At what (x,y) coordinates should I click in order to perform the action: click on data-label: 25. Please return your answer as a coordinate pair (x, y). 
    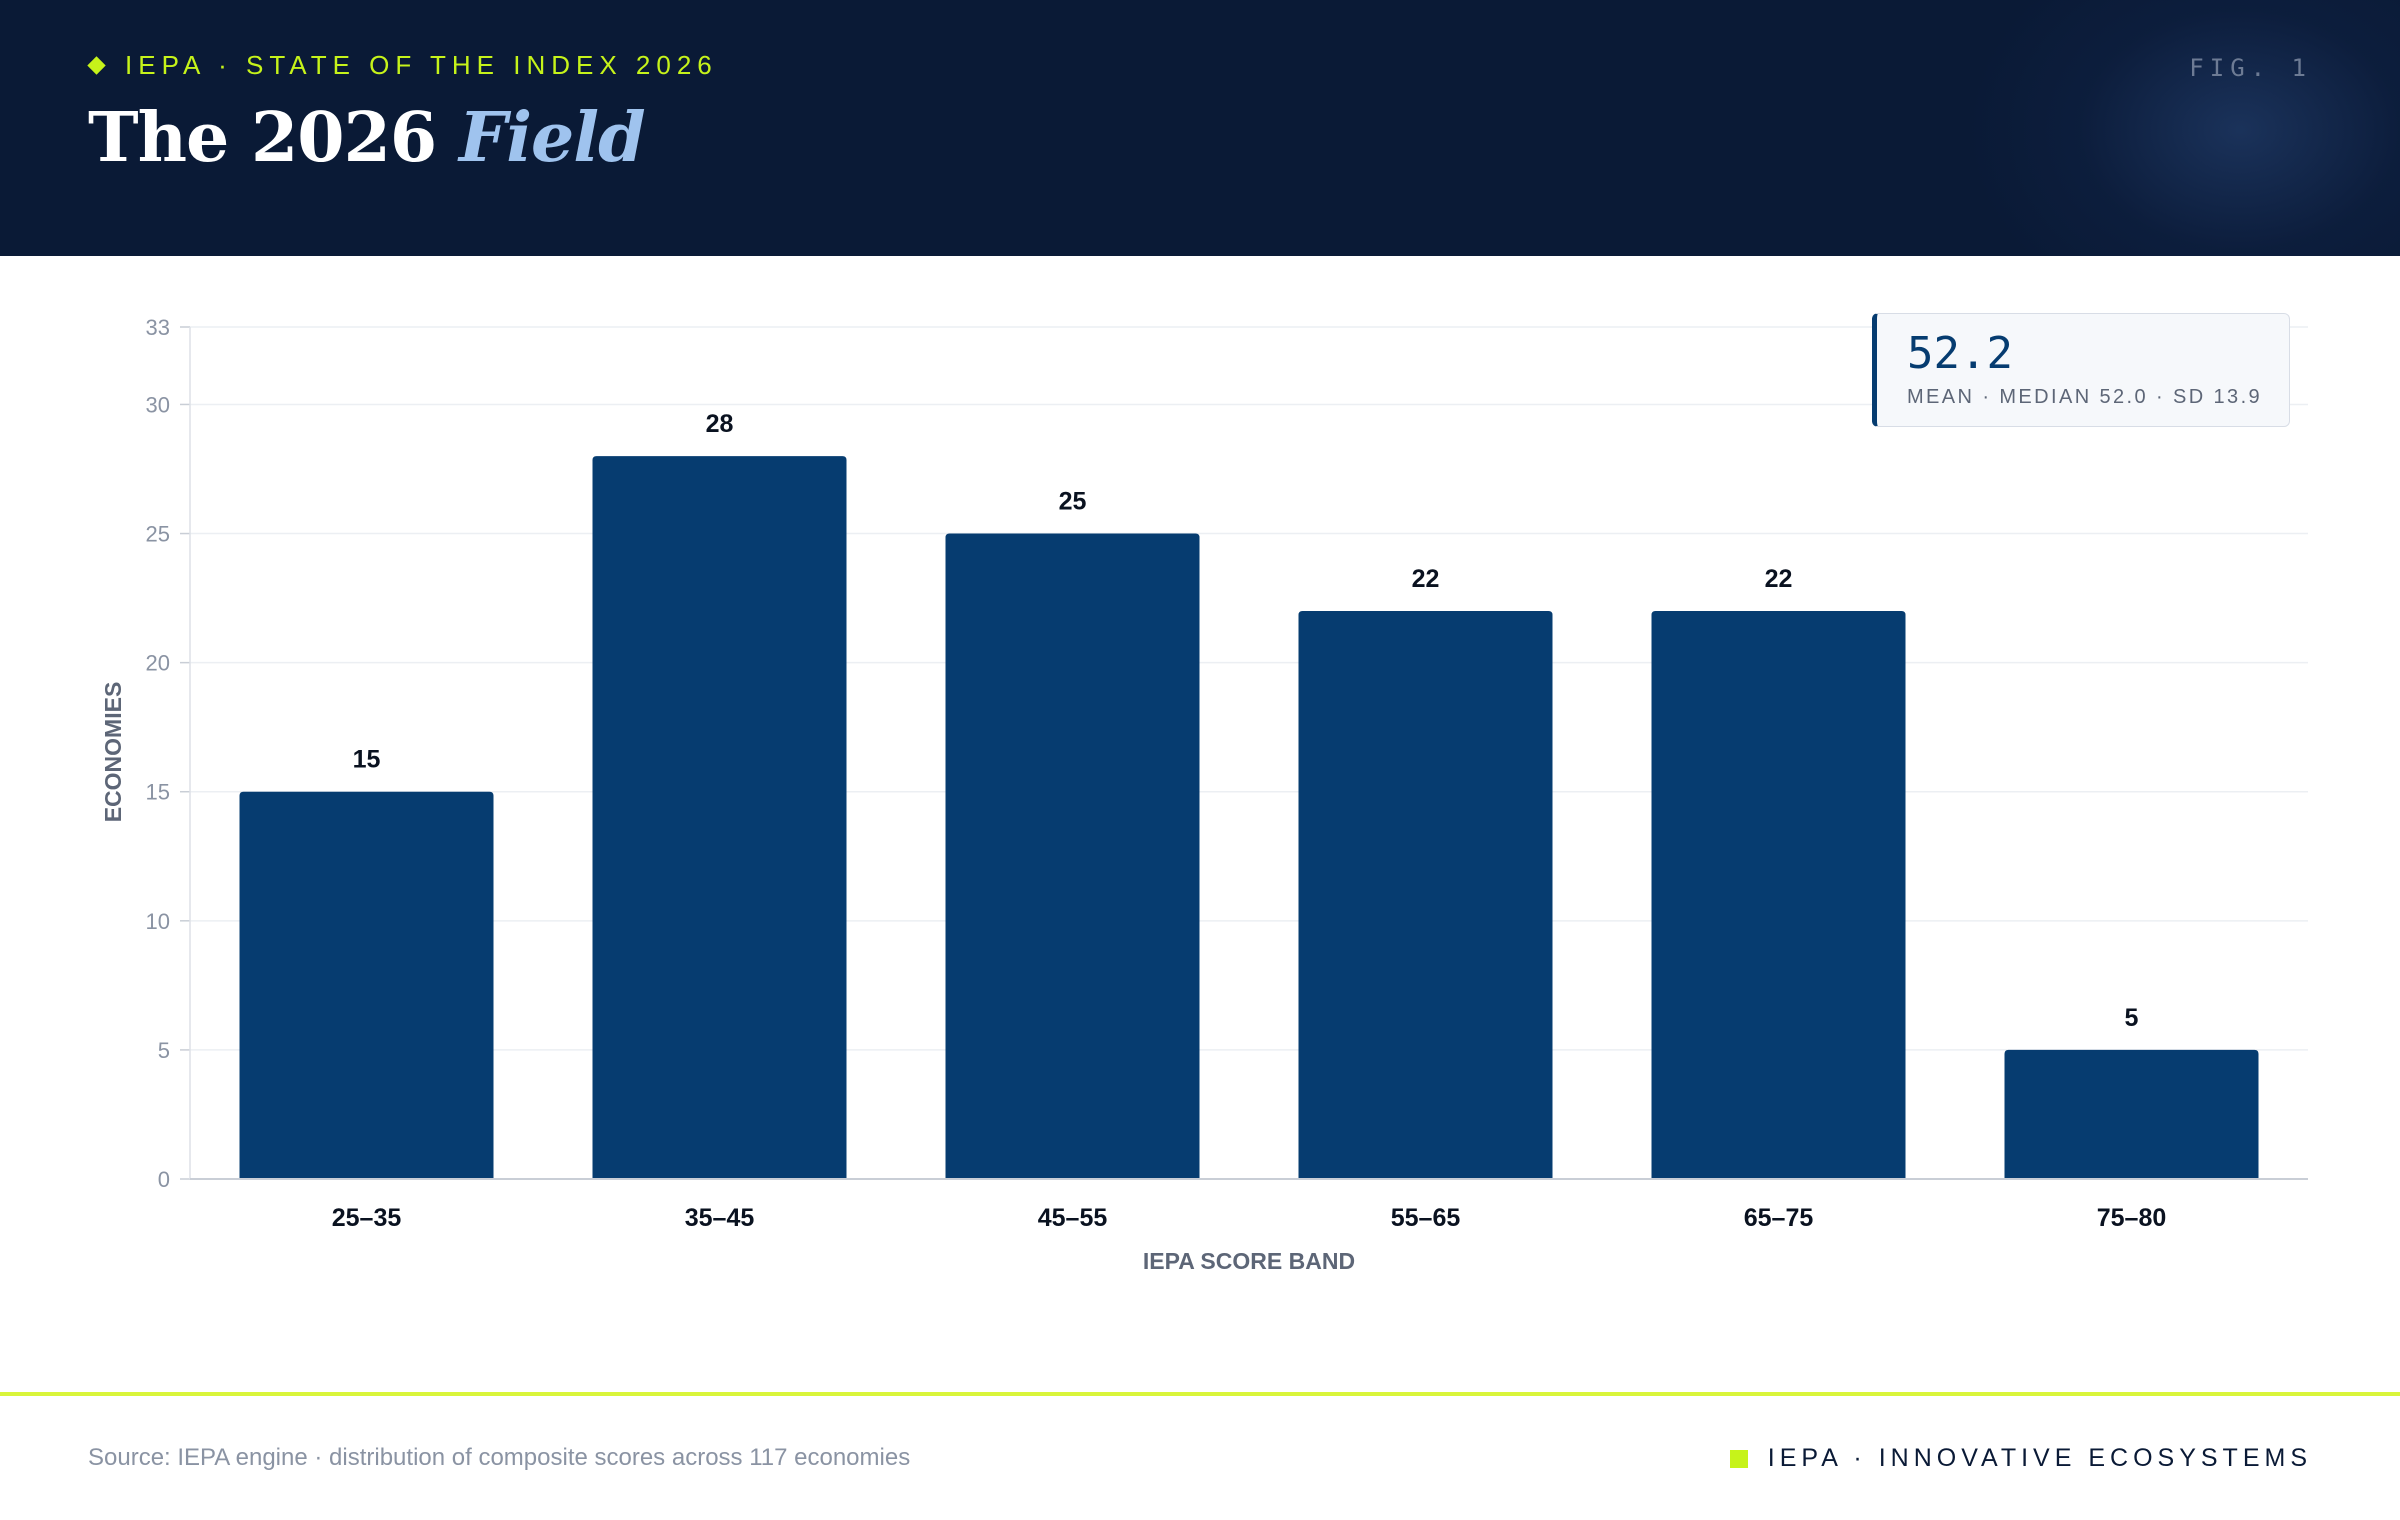
    Looking at the image, I should click on (1073, 502).